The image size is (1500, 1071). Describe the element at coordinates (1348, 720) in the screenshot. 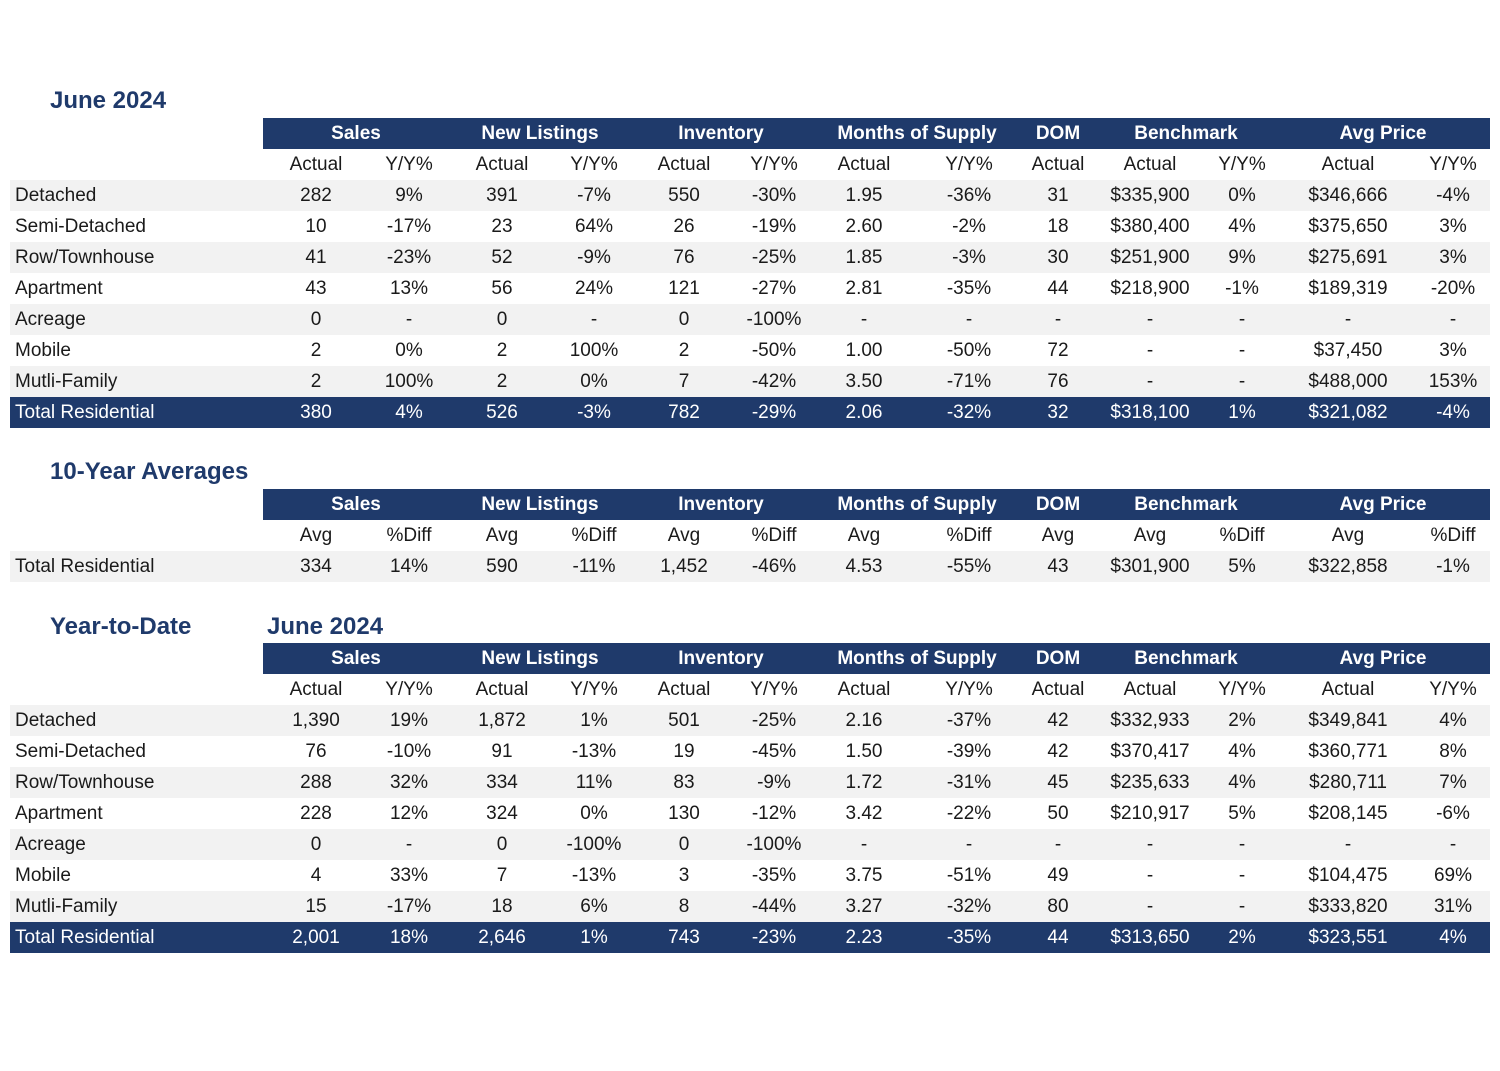

I see `table-cell: $349,841` at that location.